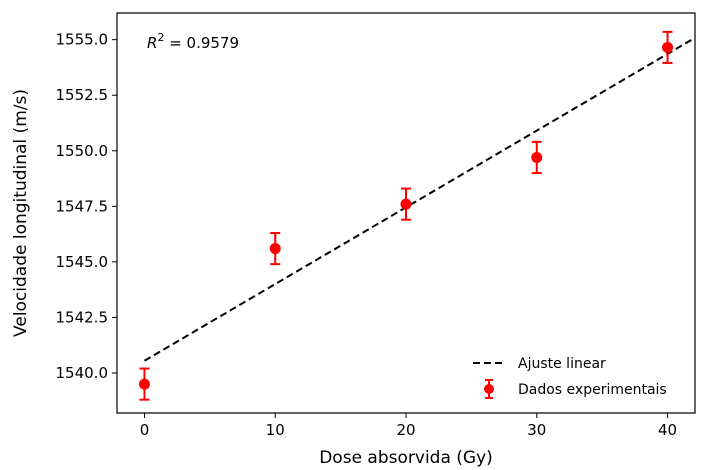  What do you see at coordinates (145, 430) in the screenshot?
I see `x-tick-label: 0` at bounding box center [145, 430].